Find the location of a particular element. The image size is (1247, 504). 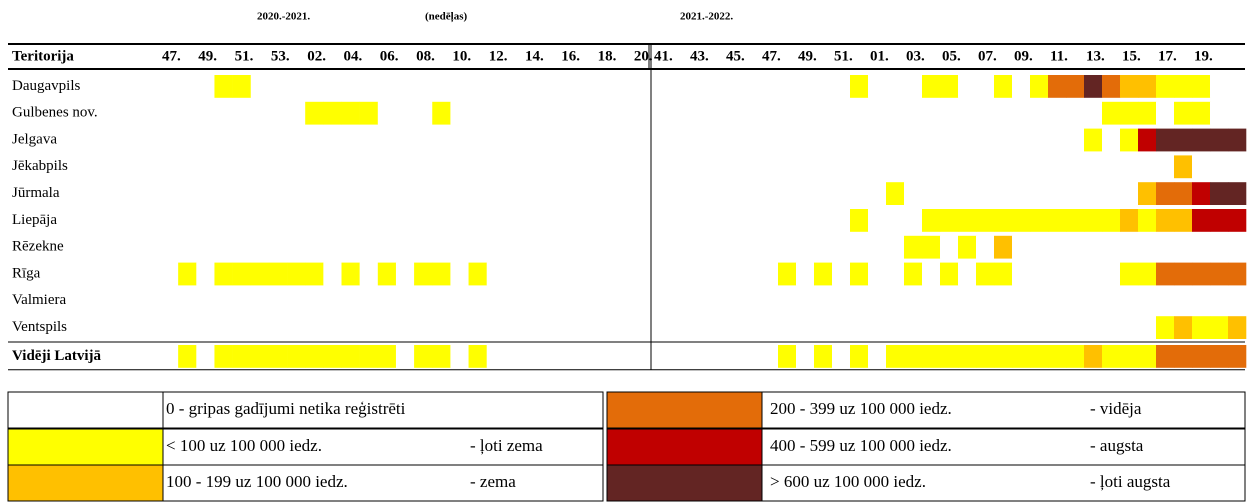

row-label: Daugavpils is located at coordinates (46, 86).